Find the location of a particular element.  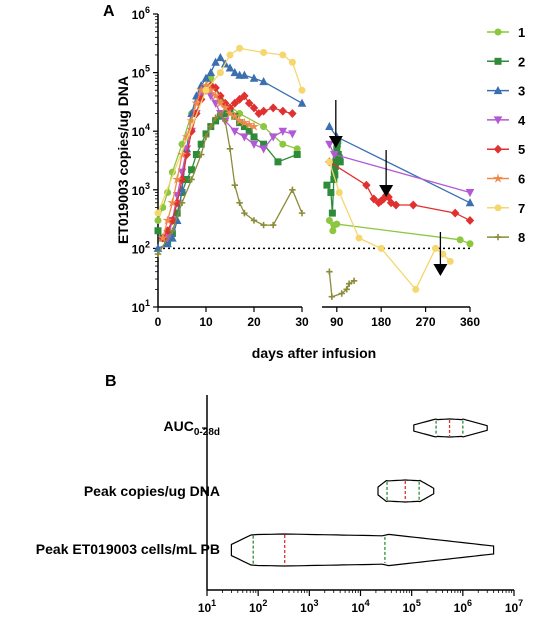

legend-label: 8 is located at coordinates (521, 237).